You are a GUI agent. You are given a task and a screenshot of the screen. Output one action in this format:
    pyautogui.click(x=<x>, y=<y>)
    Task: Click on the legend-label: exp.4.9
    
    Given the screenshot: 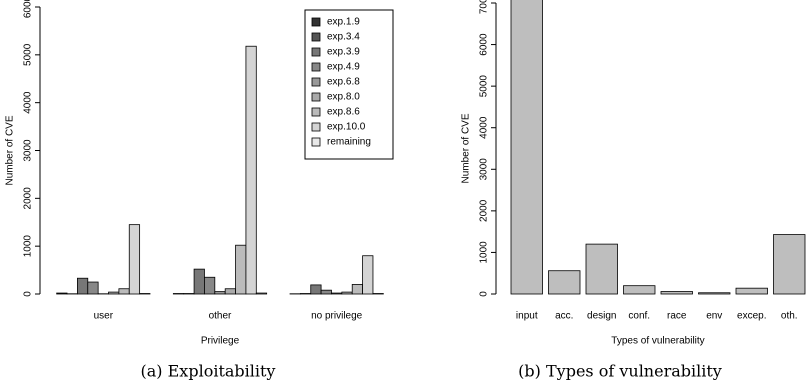 What is the action you would take?
    pyautogui.click(x=343, y=67)
    